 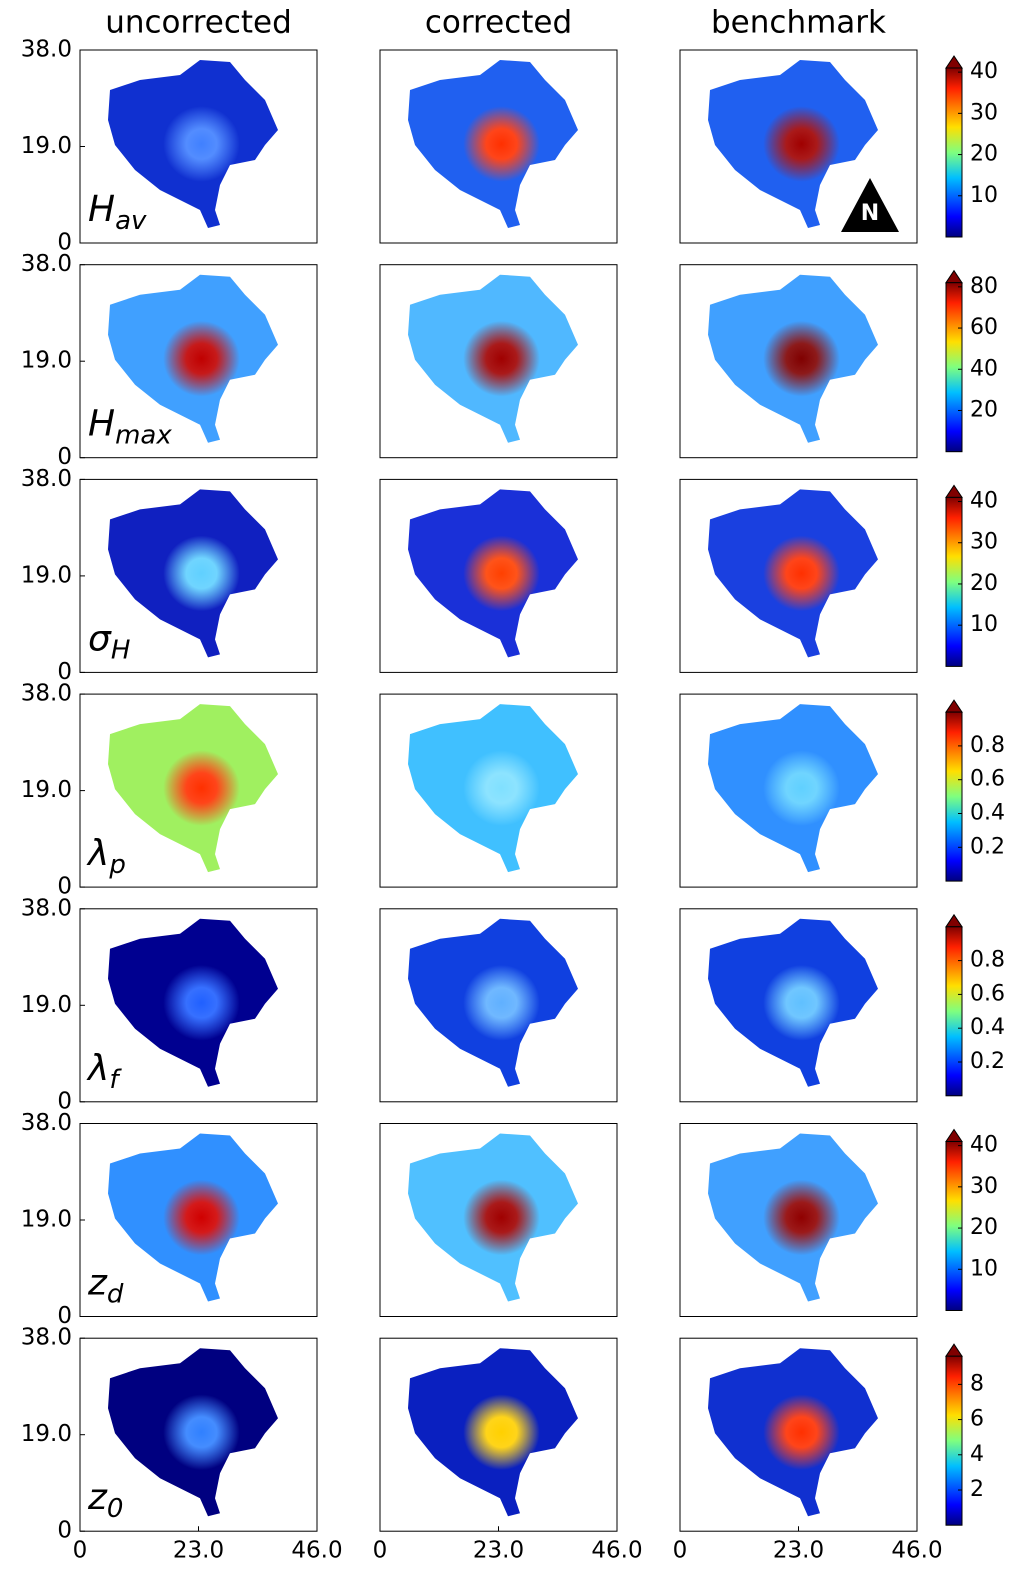 I want to click on row-subscript: H, so click(x=121, y=650).